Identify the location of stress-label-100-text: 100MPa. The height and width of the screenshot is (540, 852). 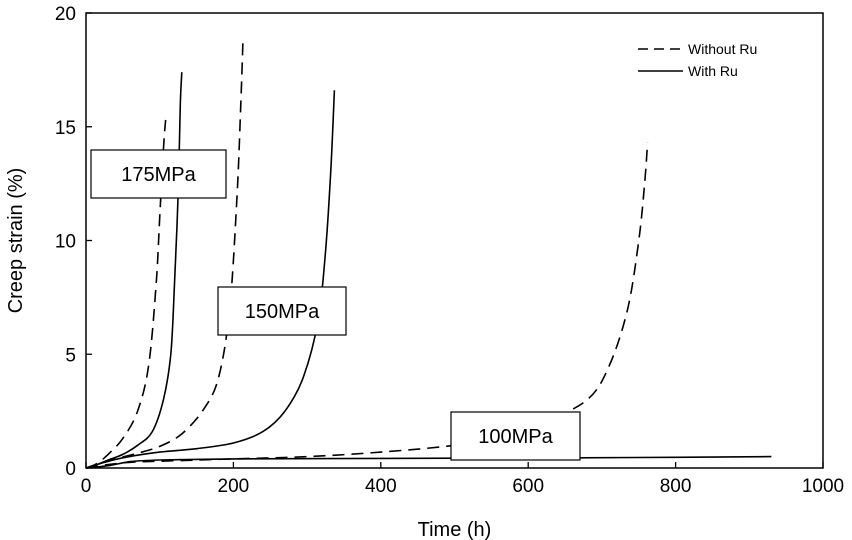
(515, 437).